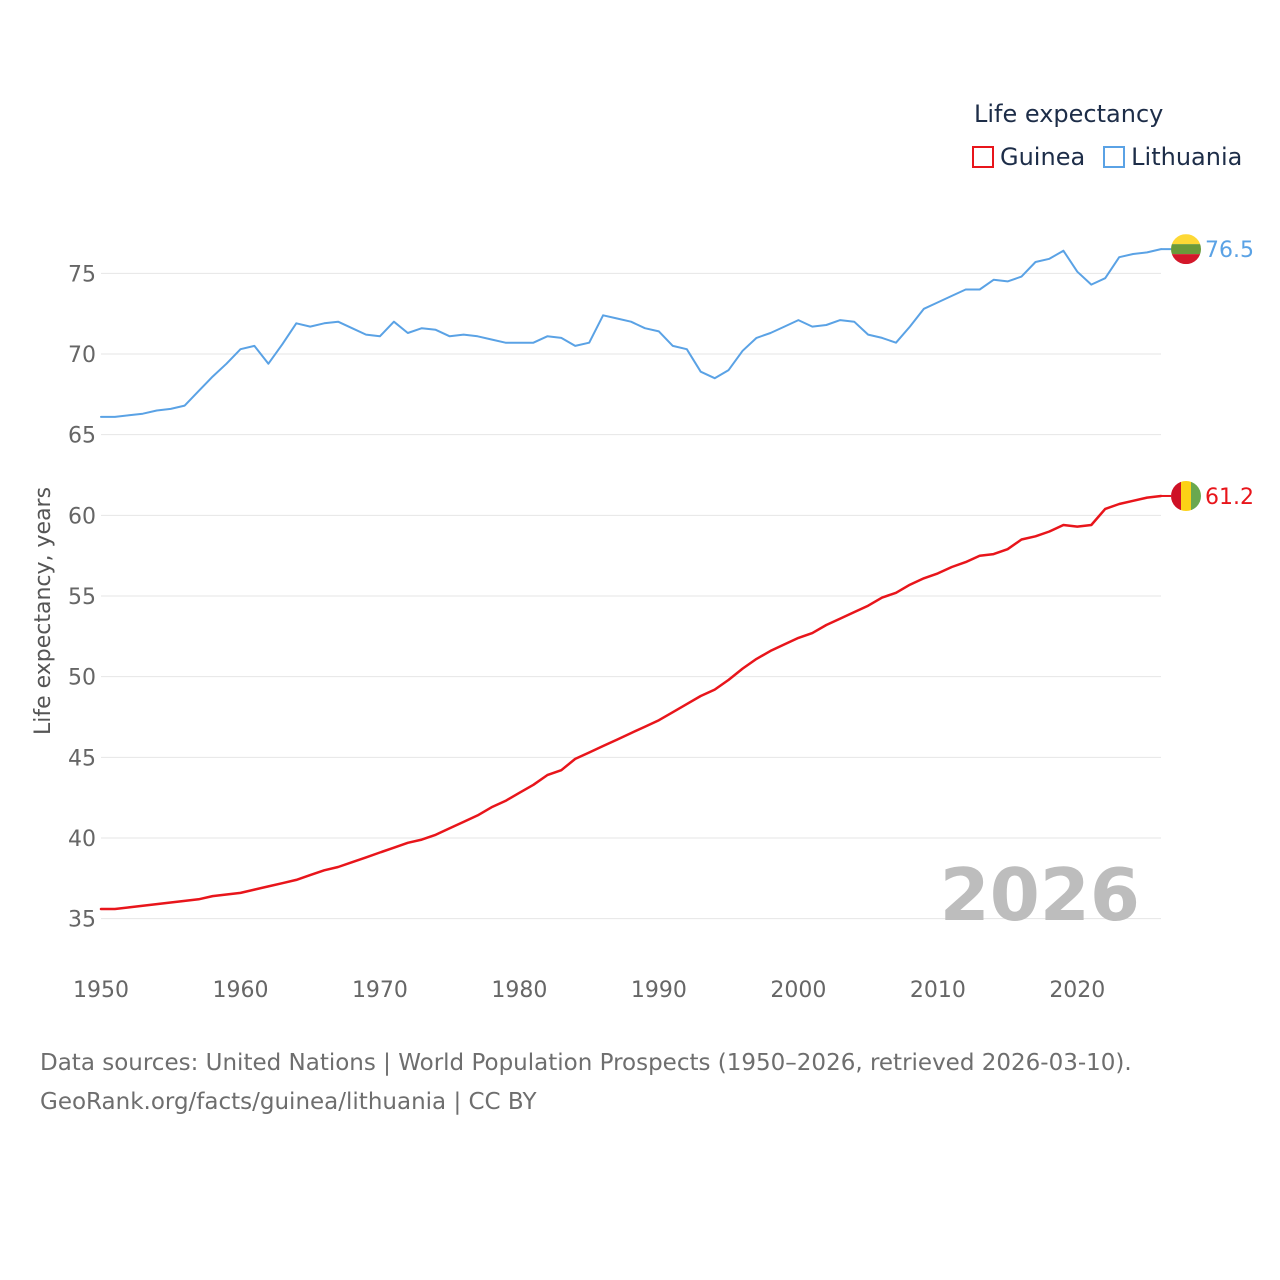 The image size is (1280, 1280). I want to click on guinea-flag-icon, so click(1186, 495).